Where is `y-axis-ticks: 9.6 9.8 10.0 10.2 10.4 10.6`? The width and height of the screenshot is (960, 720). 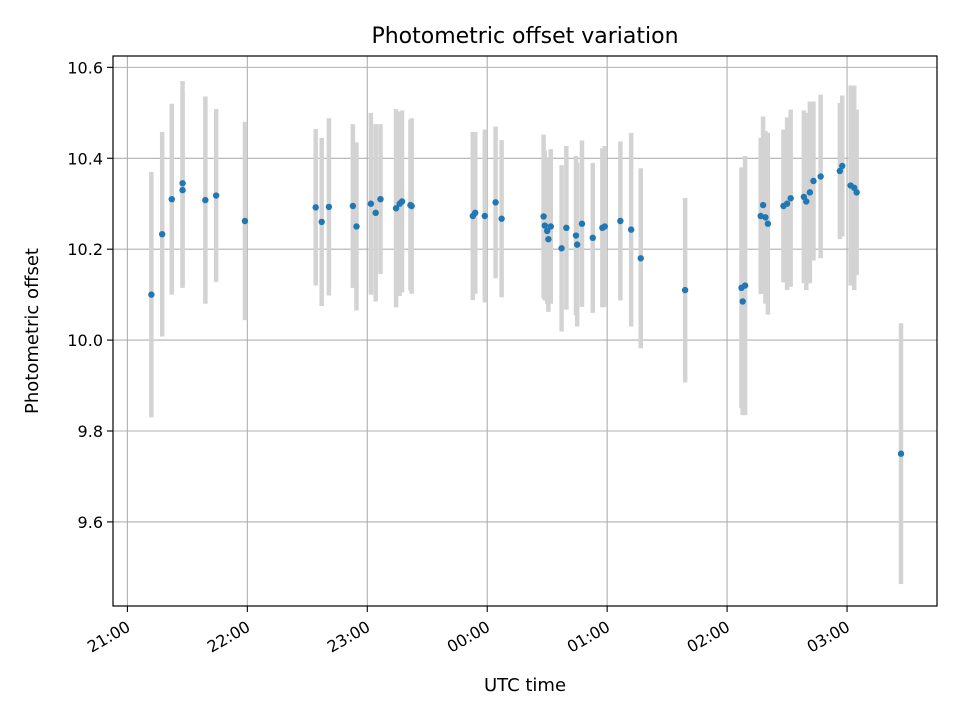
y-axis-ticks: 9.6 9.8 10.0 10.2 10.4 10.6 is located at coordinates (90, 295).